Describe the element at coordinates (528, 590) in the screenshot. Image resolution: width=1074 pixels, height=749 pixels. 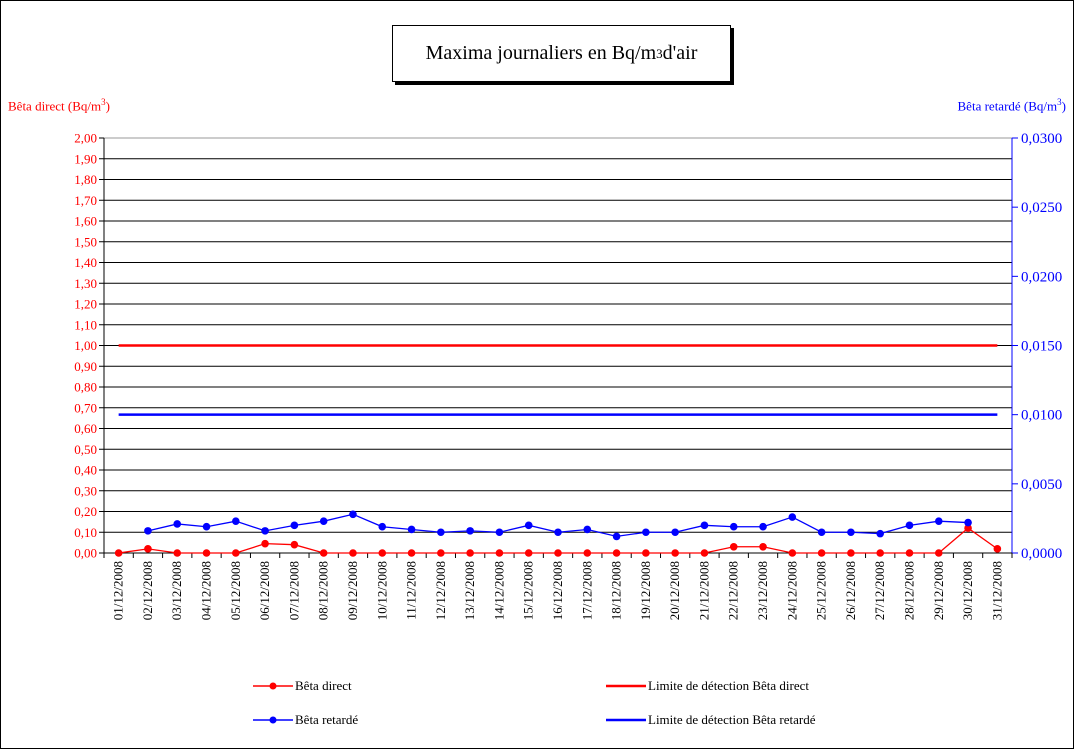
I see `x-tick-label: 15/12/2008` at that location.